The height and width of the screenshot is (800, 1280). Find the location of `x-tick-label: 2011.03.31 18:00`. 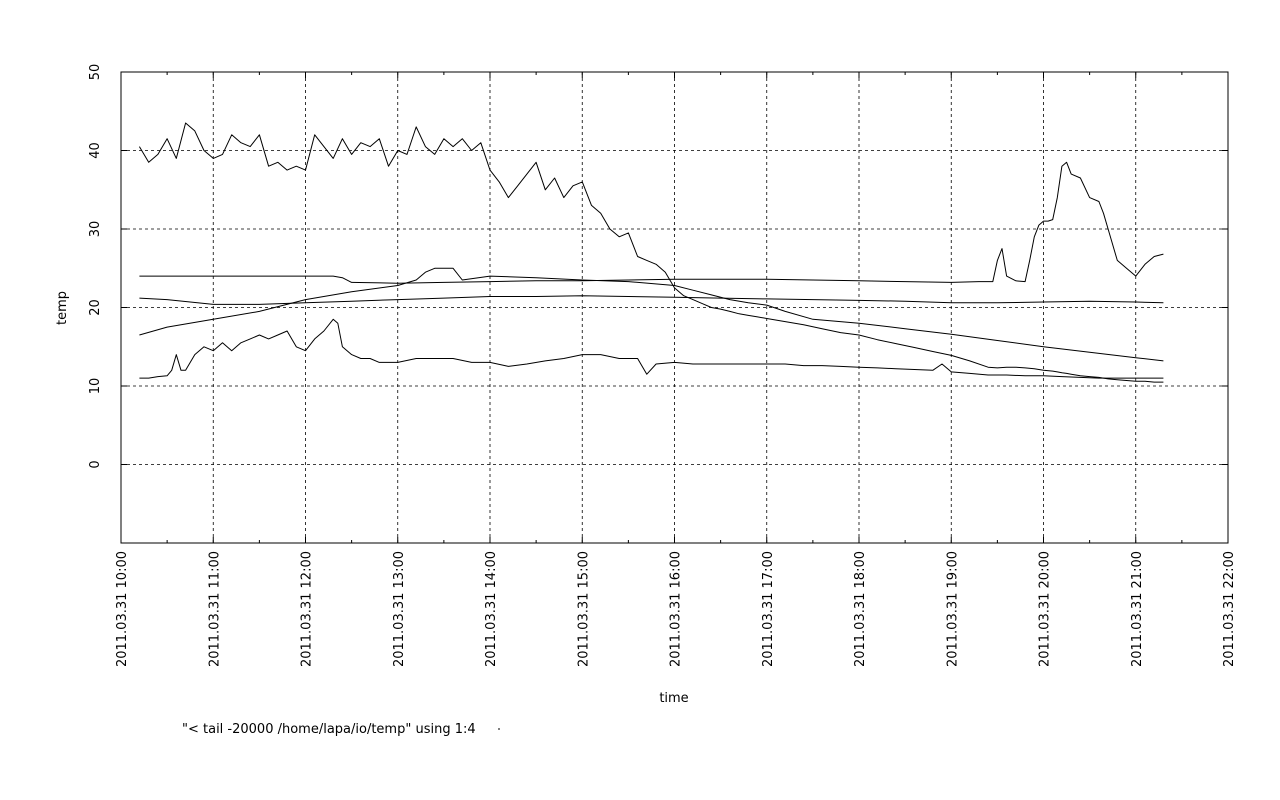

x-tick-label: 2011.03.31 18:00 is located at coordinates (860, 609).